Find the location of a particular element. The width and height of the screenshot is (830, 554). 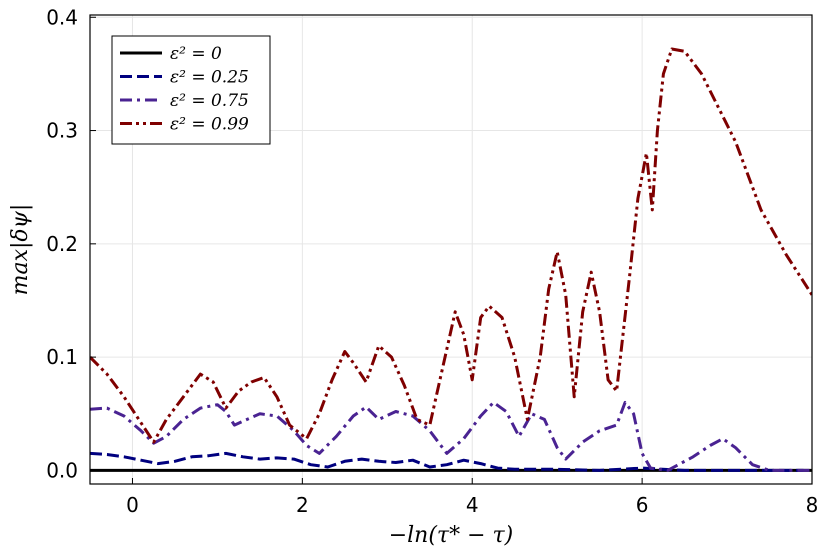

legend-entry-label: ε² = 0 is located at coordinates (196, 54).